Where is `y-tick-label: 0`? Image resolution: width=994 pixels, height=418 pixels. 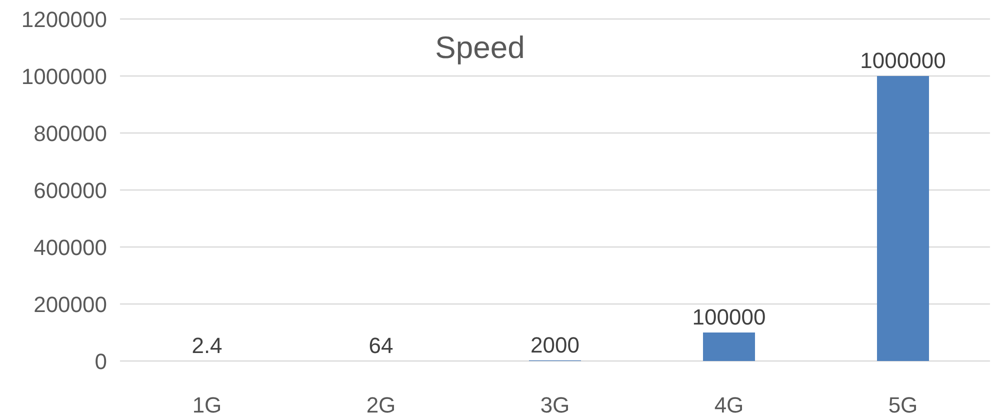
y-tick-label: 0 is located at coordinates (100, 361).